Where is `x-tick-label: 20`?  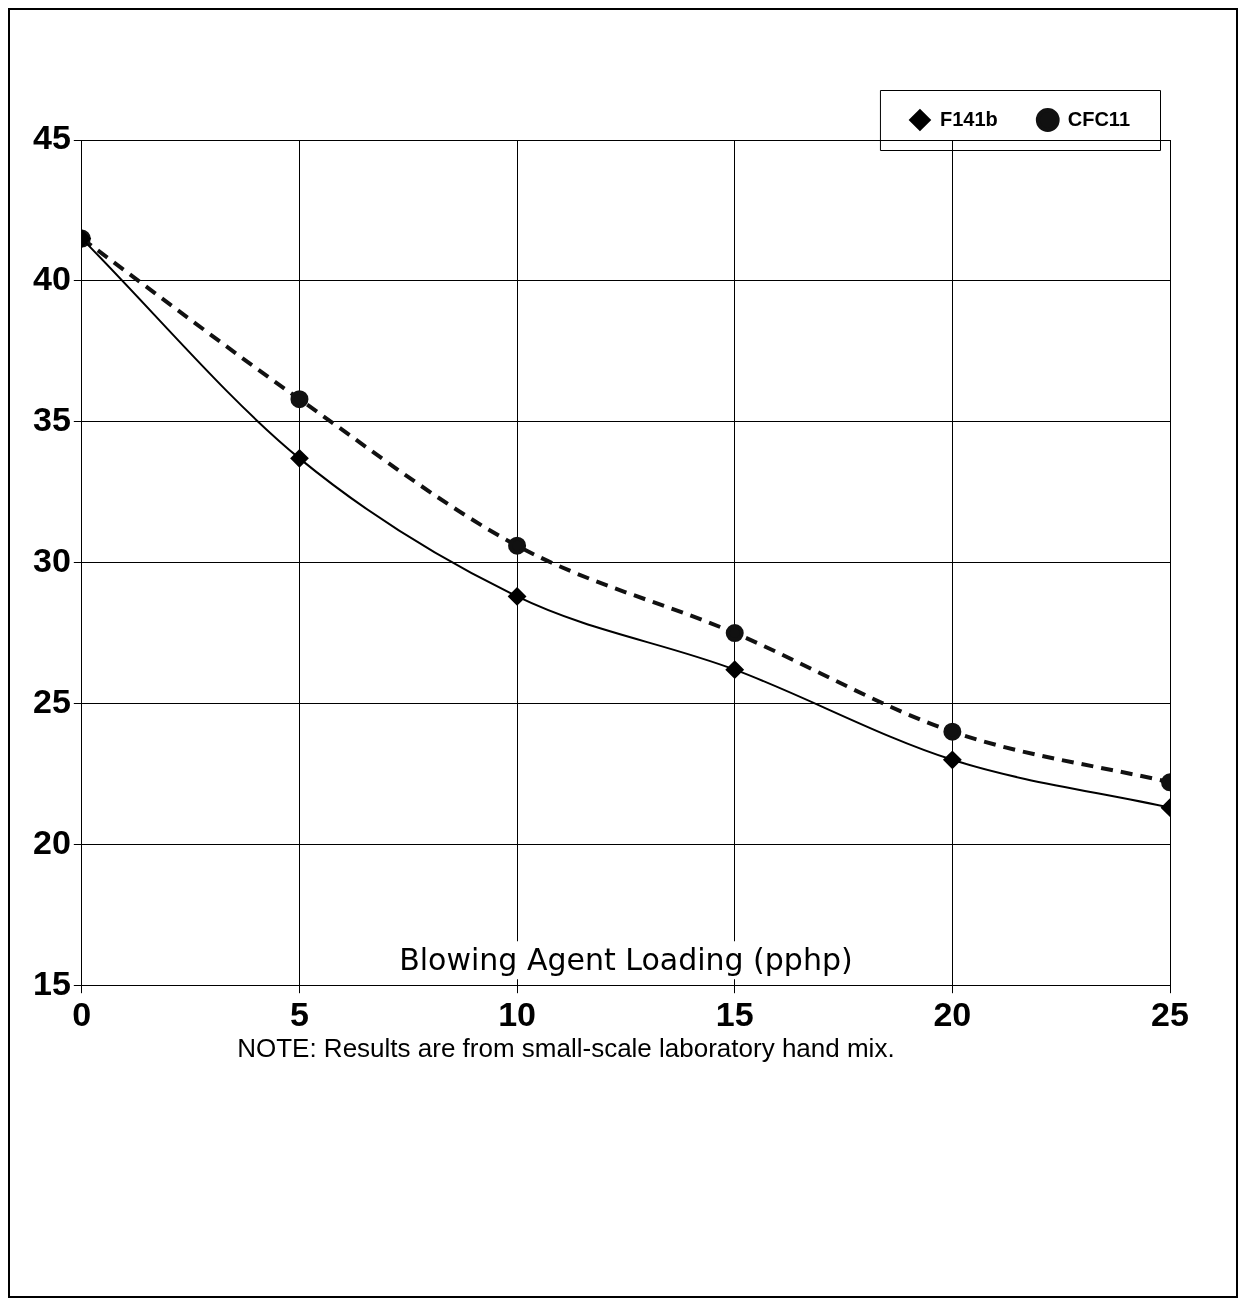 x-tick-label: 20 is located at coordinates (952, 1013).